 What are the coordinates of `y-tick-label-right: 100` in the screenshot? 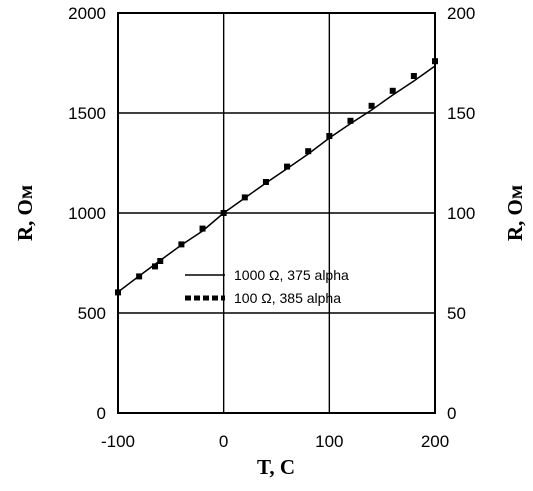 It's located at (461, 213).